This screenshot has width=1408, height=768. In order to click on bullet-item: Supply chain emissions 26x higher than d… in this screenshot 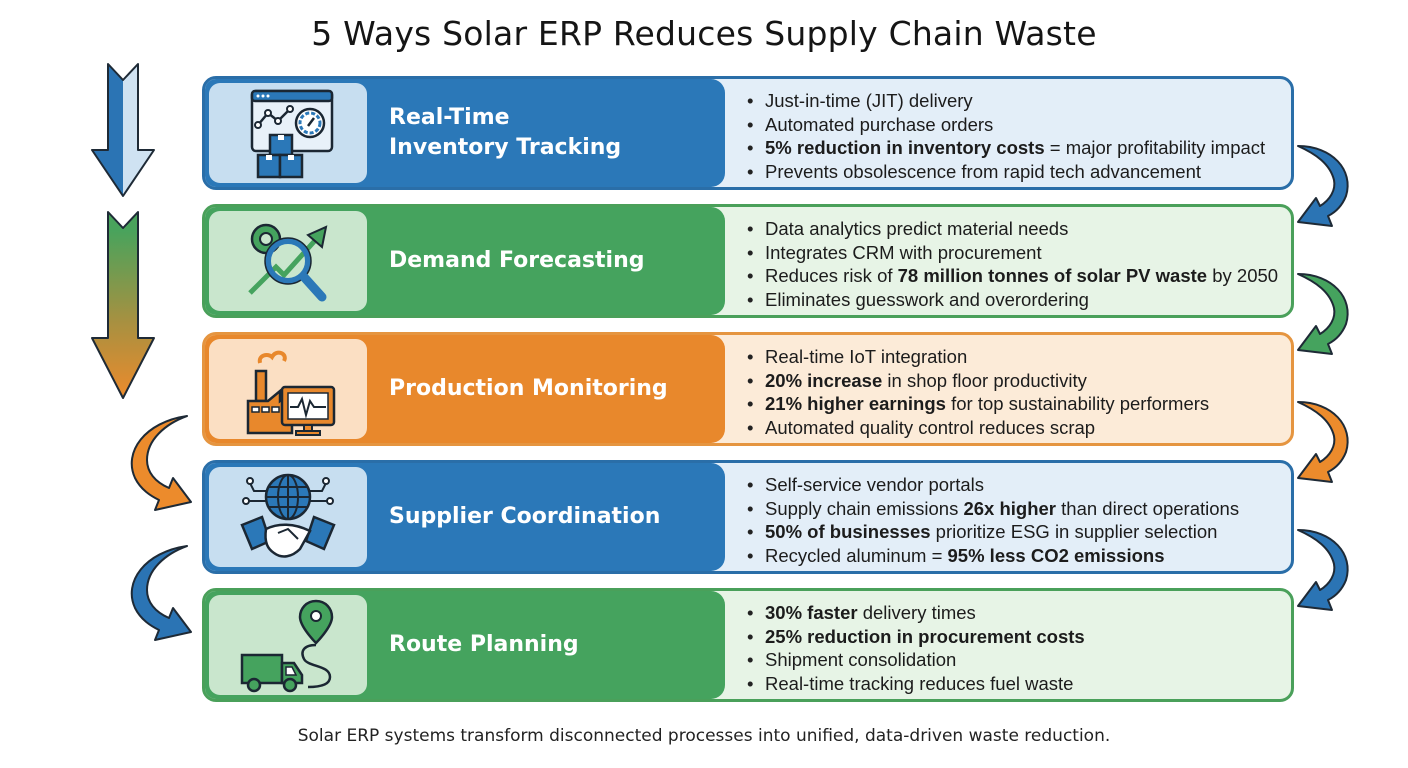, I will do `click(1009, 509)`.